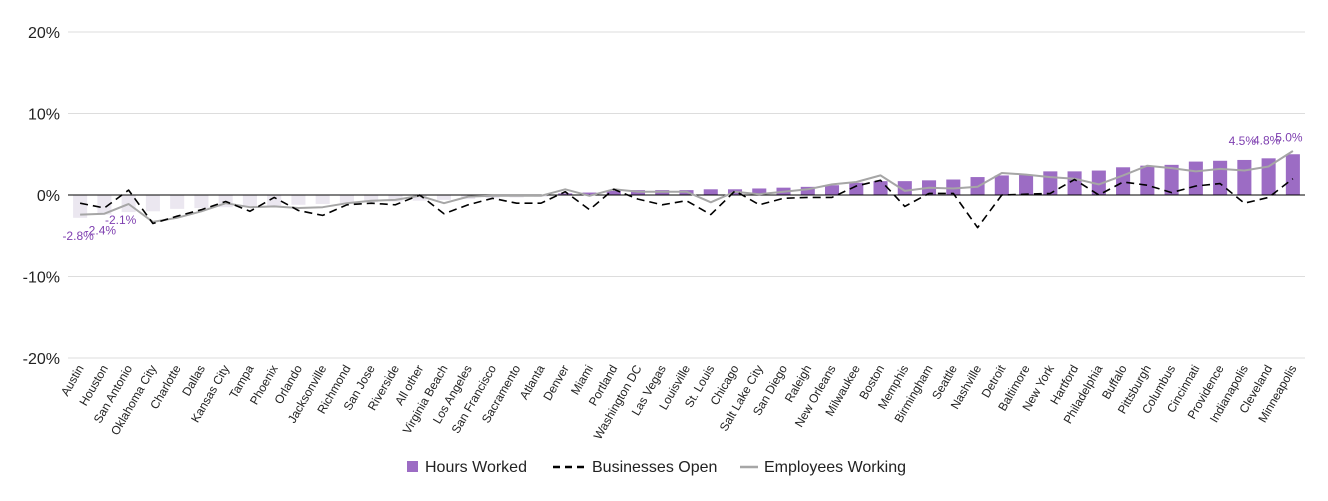 The height and width of the screenshot is (501, 1328). I want to click on data-label: -2.8%, so click(78, 236).